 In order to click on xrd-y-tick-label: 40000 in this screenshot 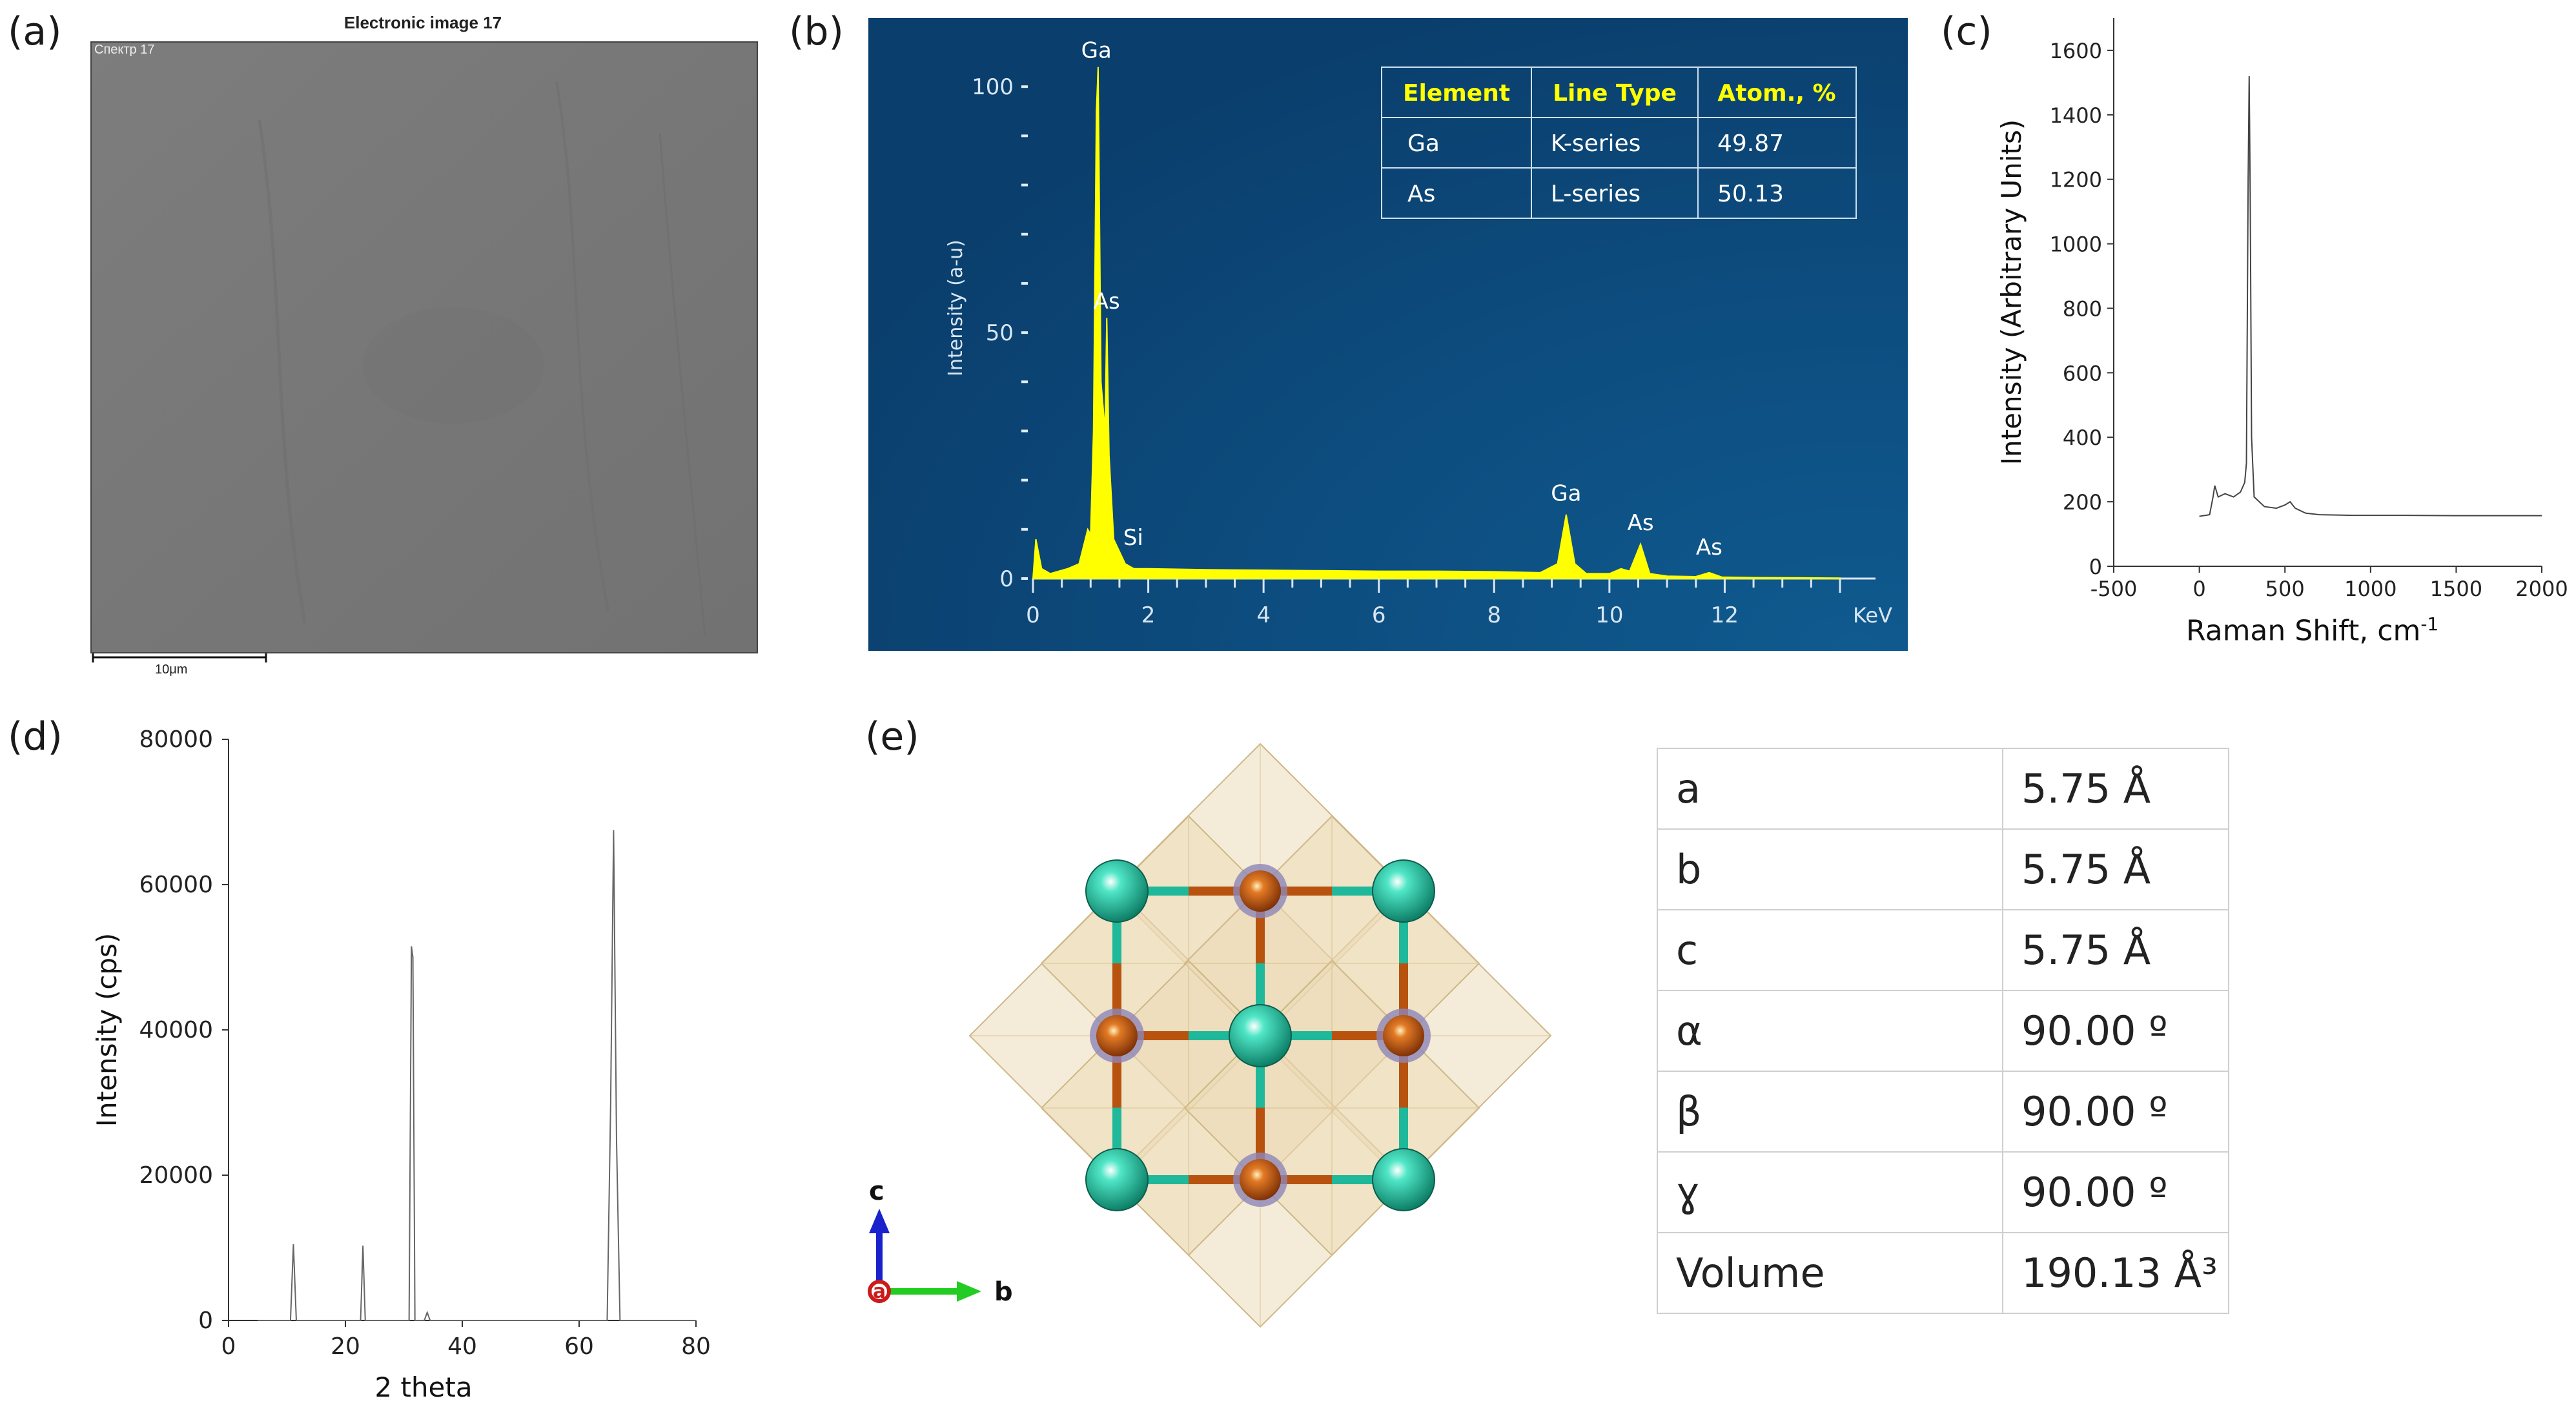, I will do `click(176, 1030)`.